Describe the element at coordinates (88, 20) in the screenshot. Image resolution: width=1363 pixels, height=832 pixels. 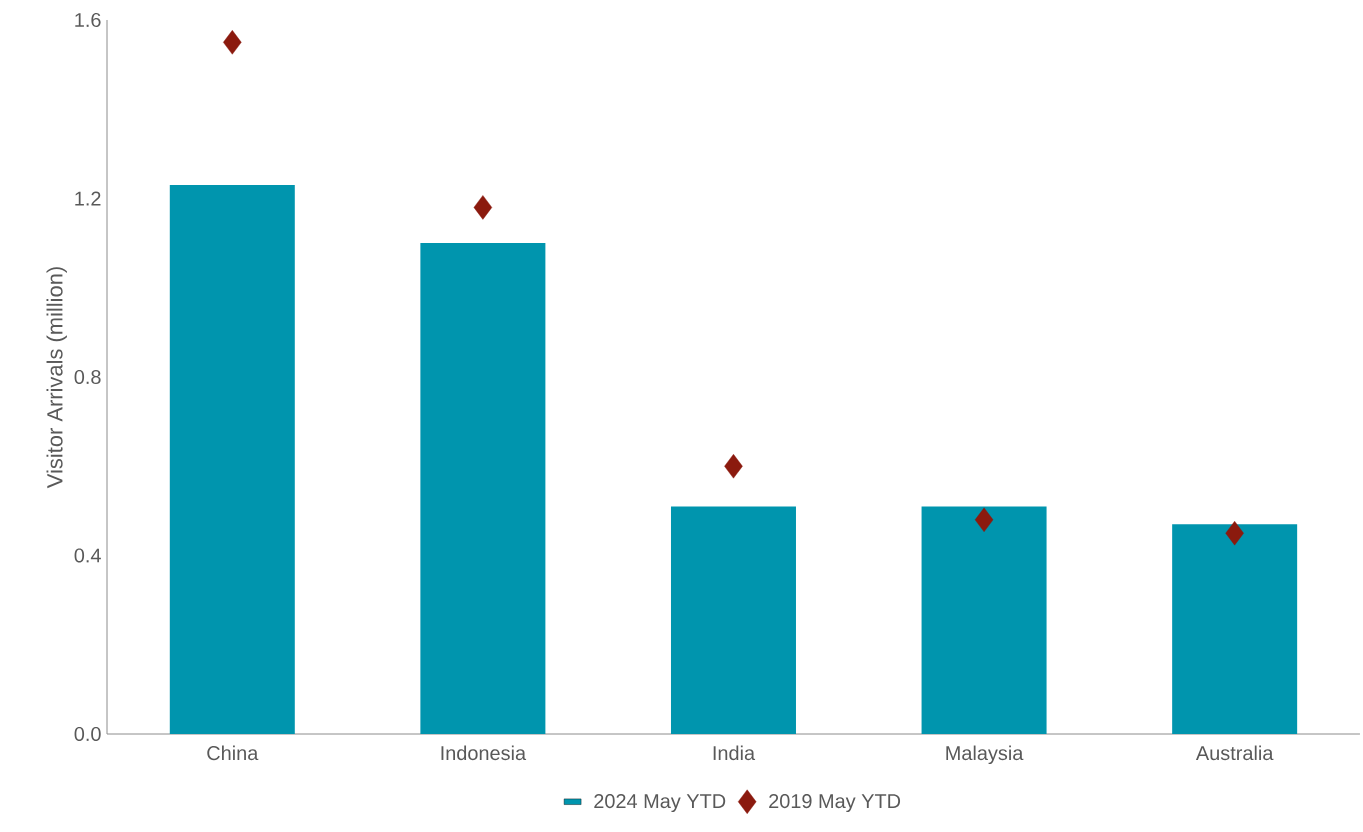
I see `y-tick-label: 1.6` at that location.